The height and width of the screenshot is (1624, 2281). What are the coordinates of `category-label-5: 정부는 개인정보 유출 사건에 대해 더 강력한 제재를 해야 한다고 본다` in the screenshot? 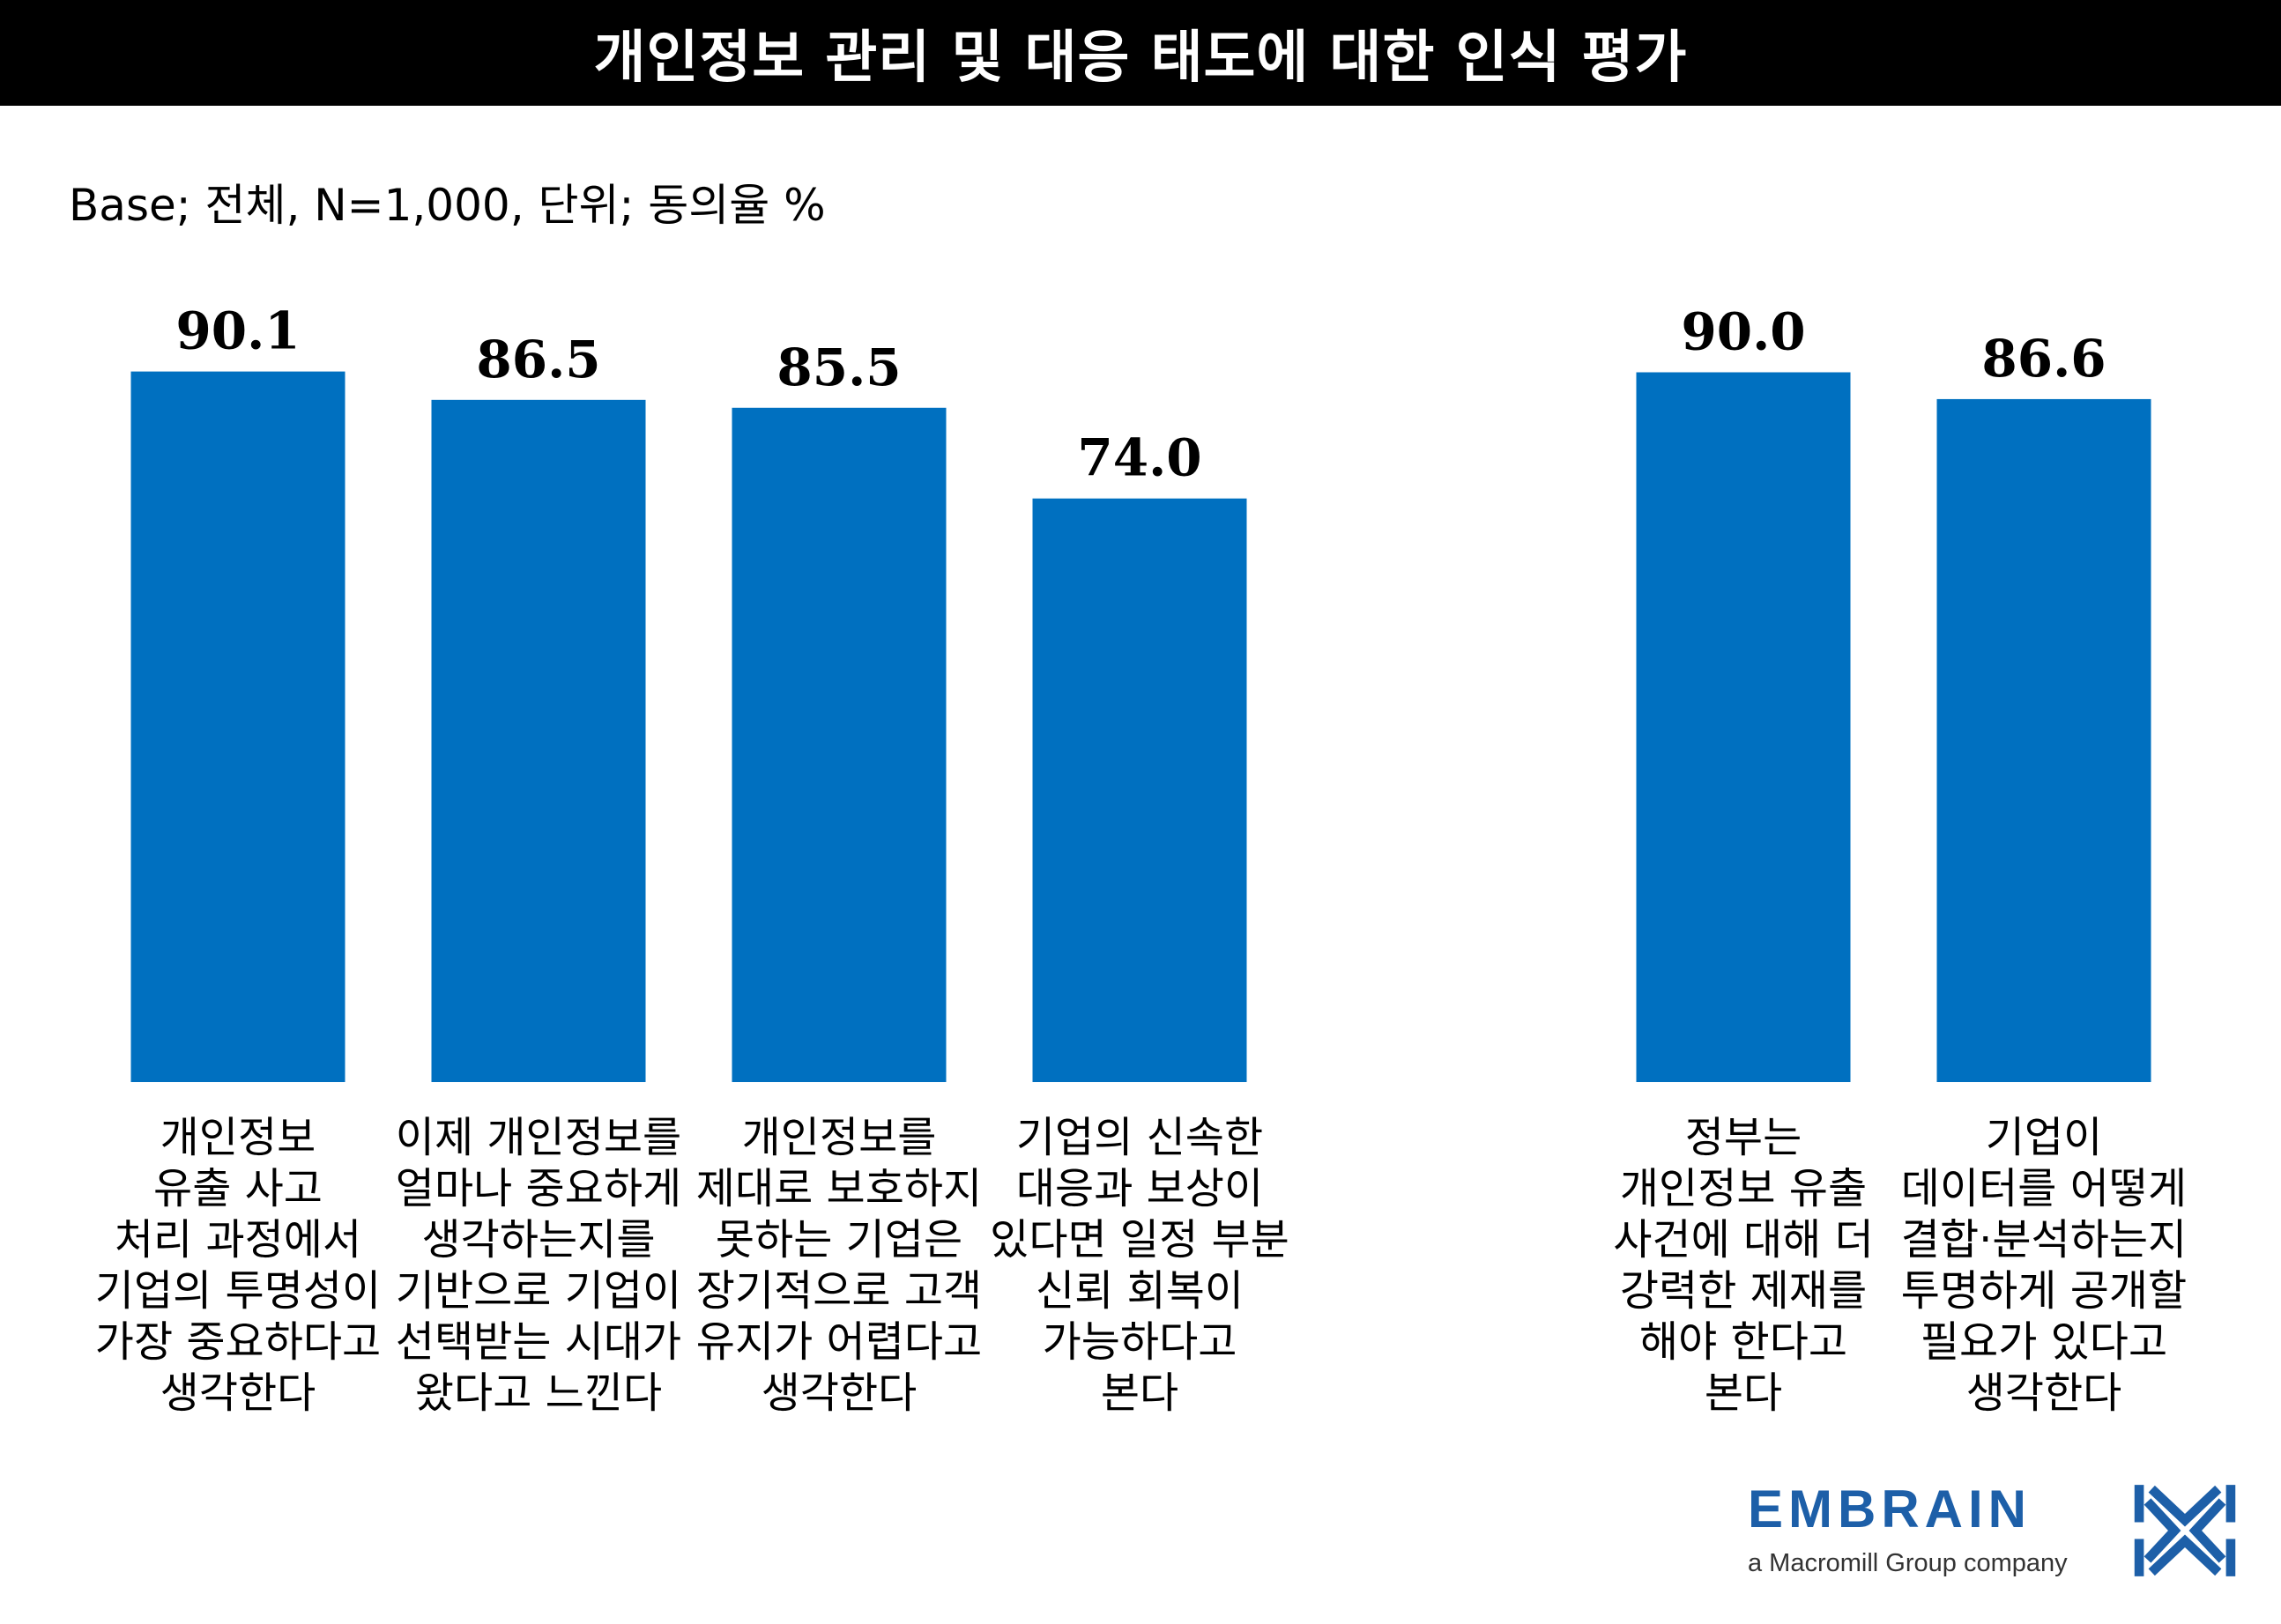 It's located at (1743, 1265).